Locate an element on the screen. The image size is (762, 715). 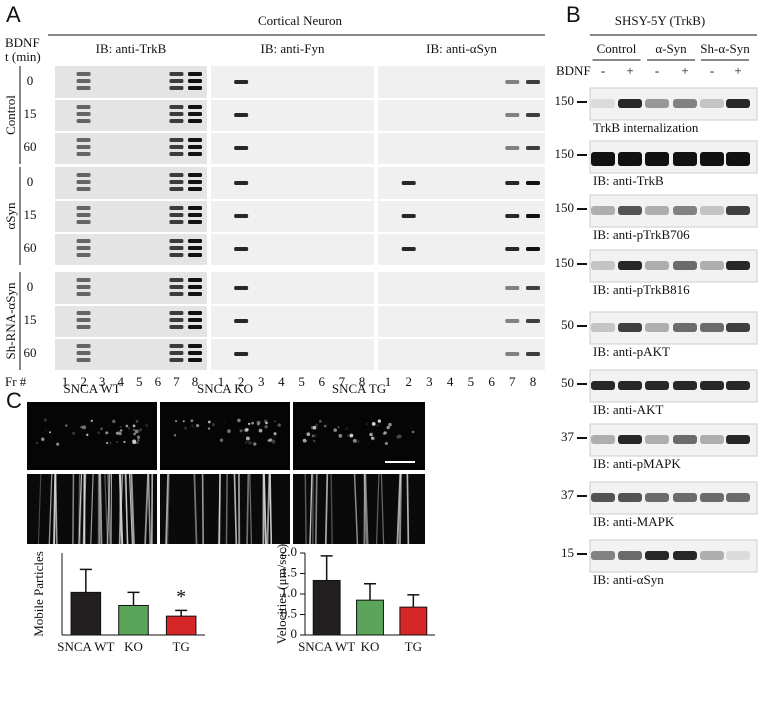
x-tick-label: KO is located at coordinates (370, 646).